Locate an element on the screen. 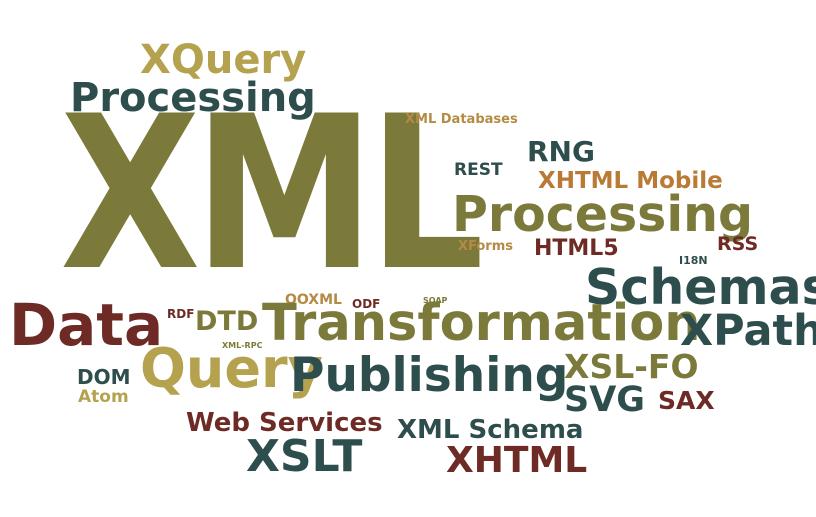 The height and width of the screenshot is (517, 816). word-html5: HTML5 is located at coordinates (576, 248).